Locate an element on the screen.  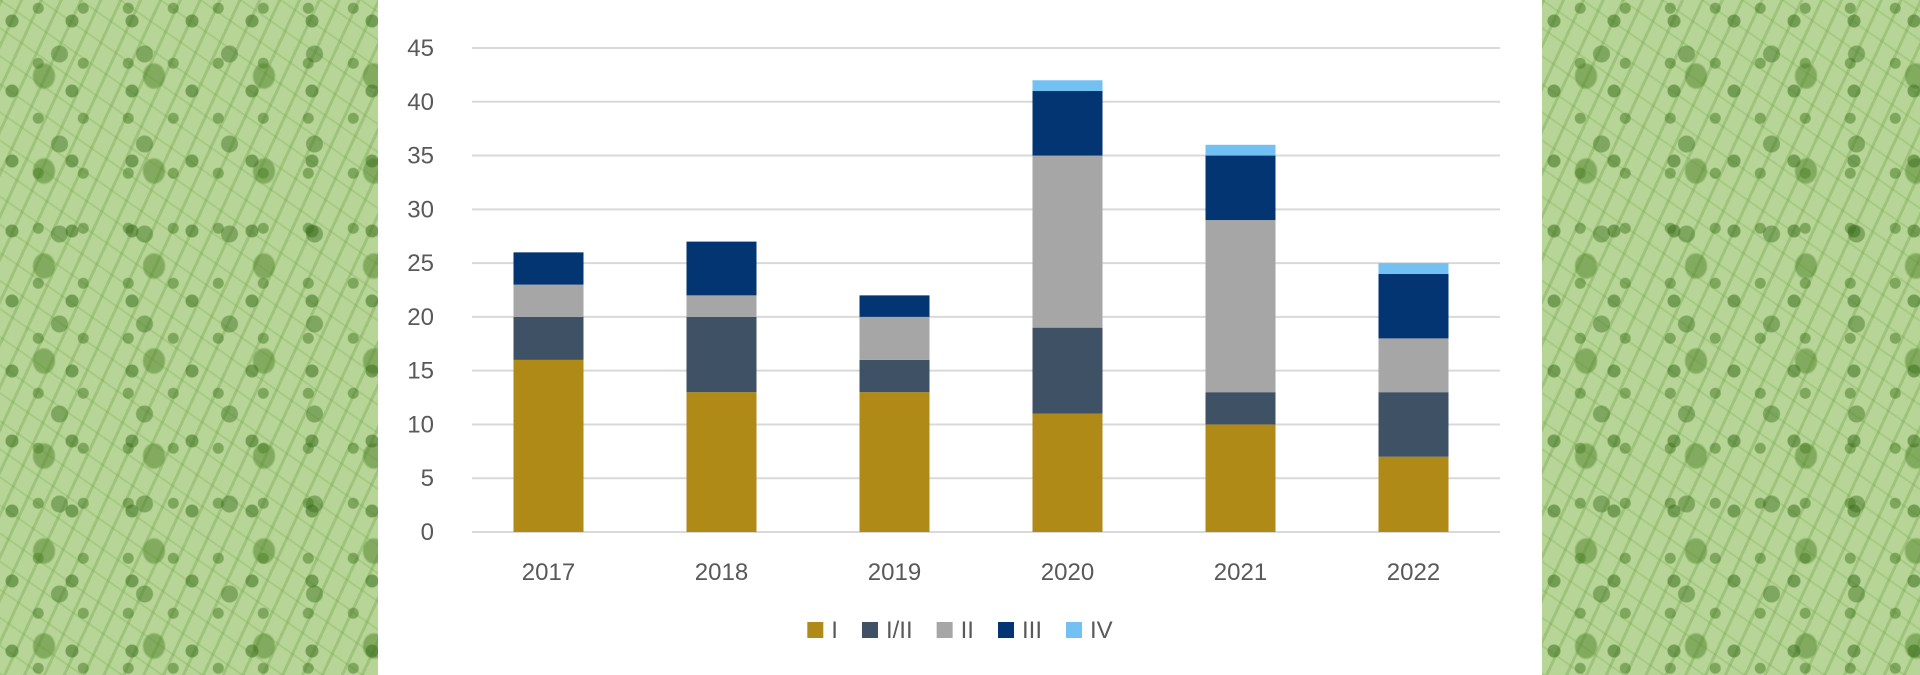
x-tick-label: 2019 is located at coordinates (894, 572).